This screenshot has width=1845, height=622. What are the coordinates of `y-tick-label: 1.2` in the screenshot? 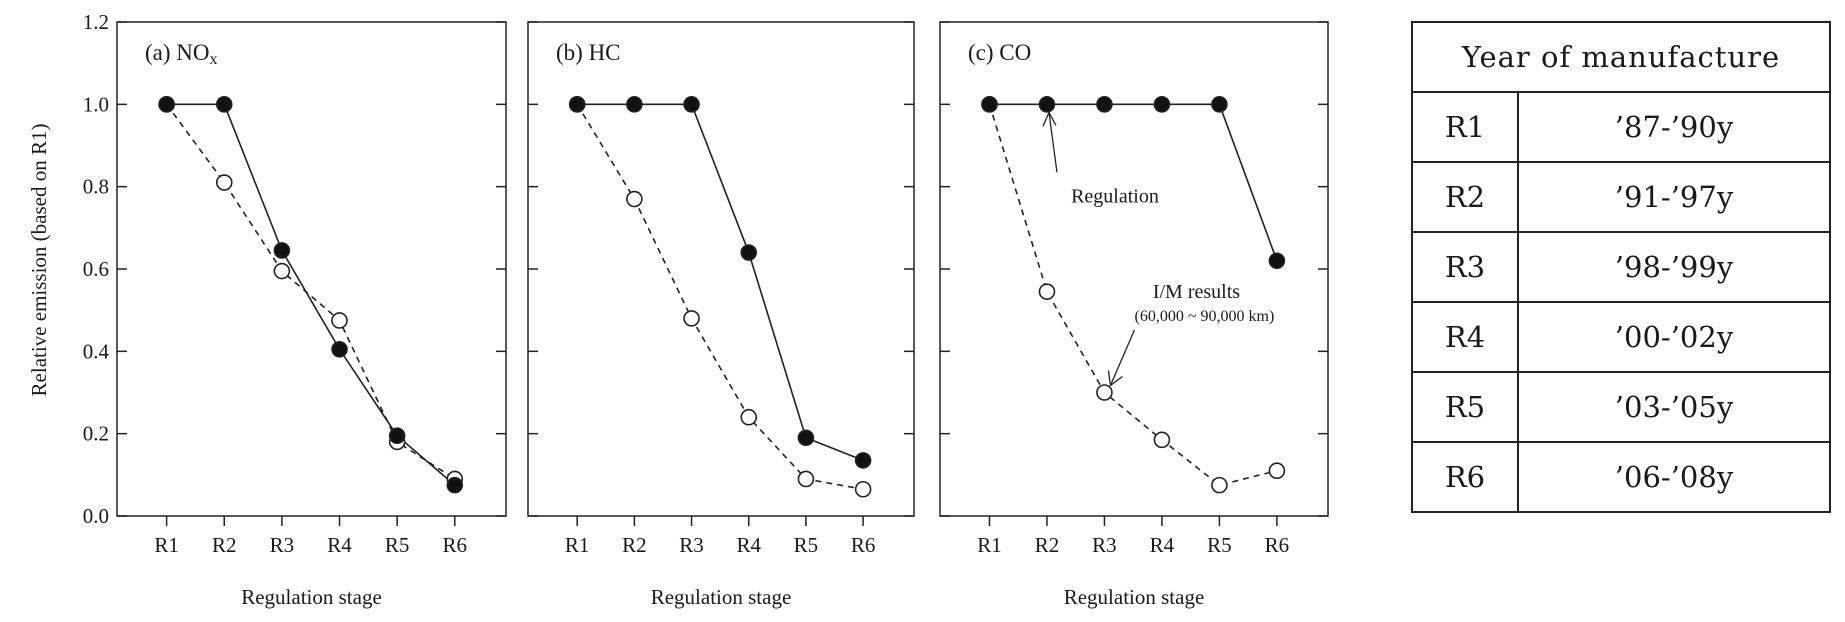 It's located at (96, 22).